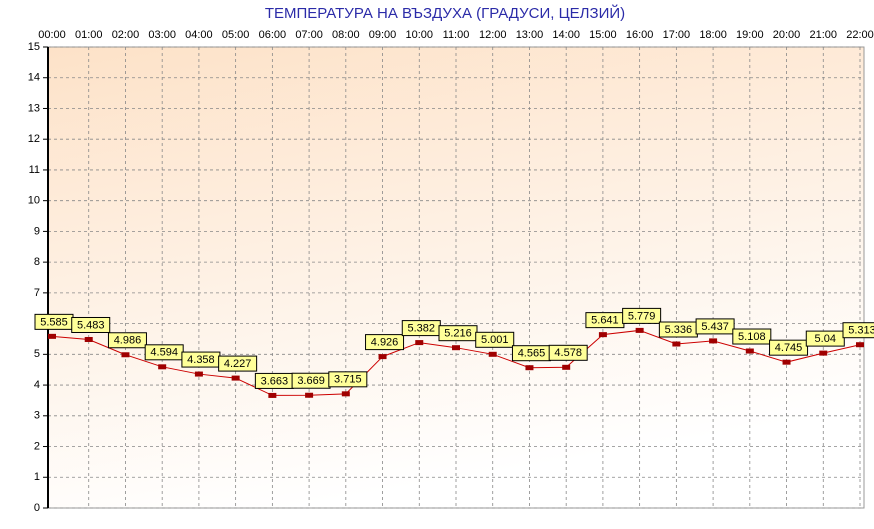 The image size is (874, 529). What do you see at coordinates (311, 381) in the screenshot?
I see `value-label: 3.669` at bounding box center [311, 381].